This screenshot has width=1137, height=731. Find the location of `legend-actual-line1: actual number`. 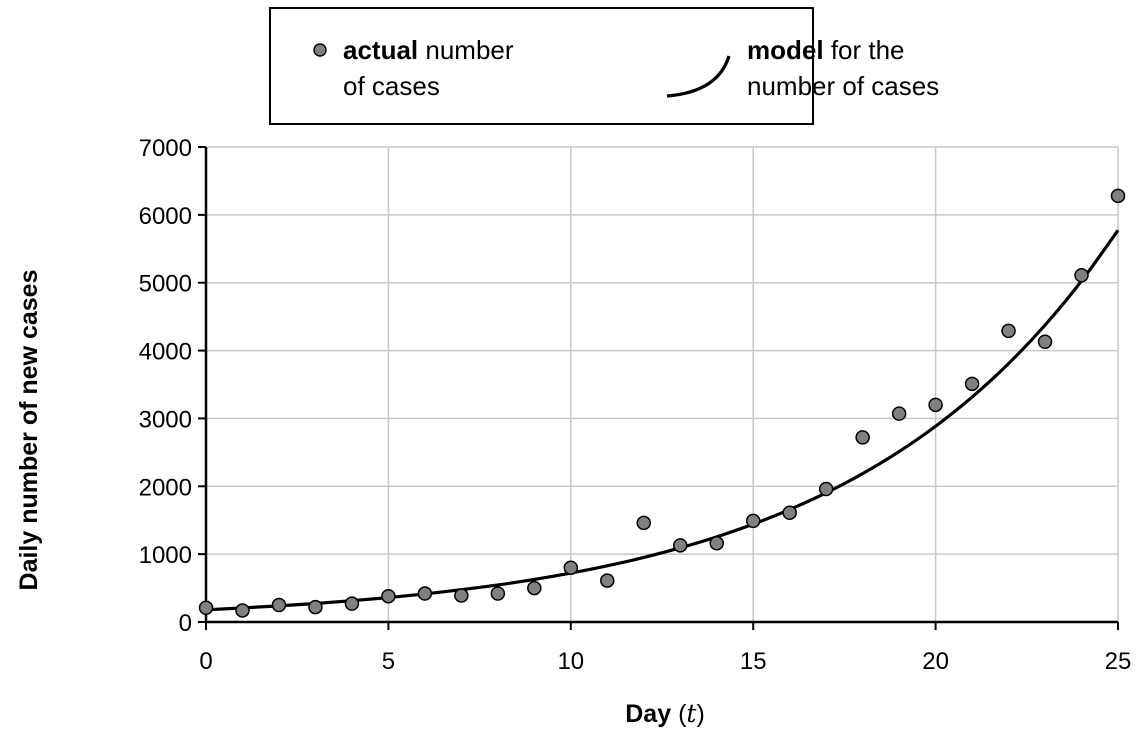

legend-actual-line1: actual number is located at coordinates (428, 50).